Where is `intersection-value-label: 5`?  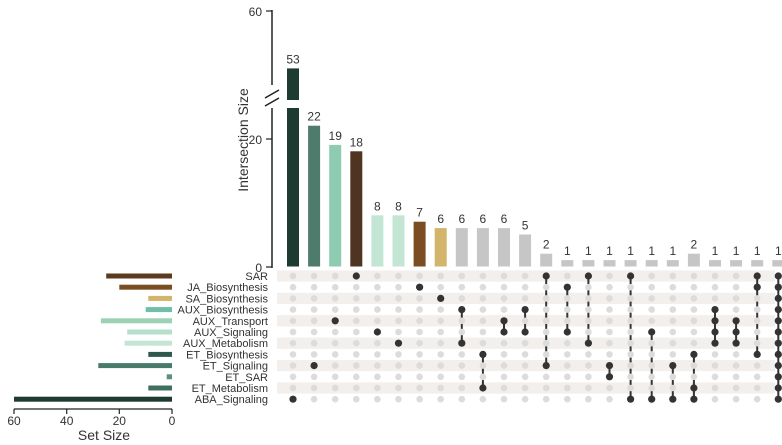 intersection-value-label: 5 is located at coordinates (525, 226).